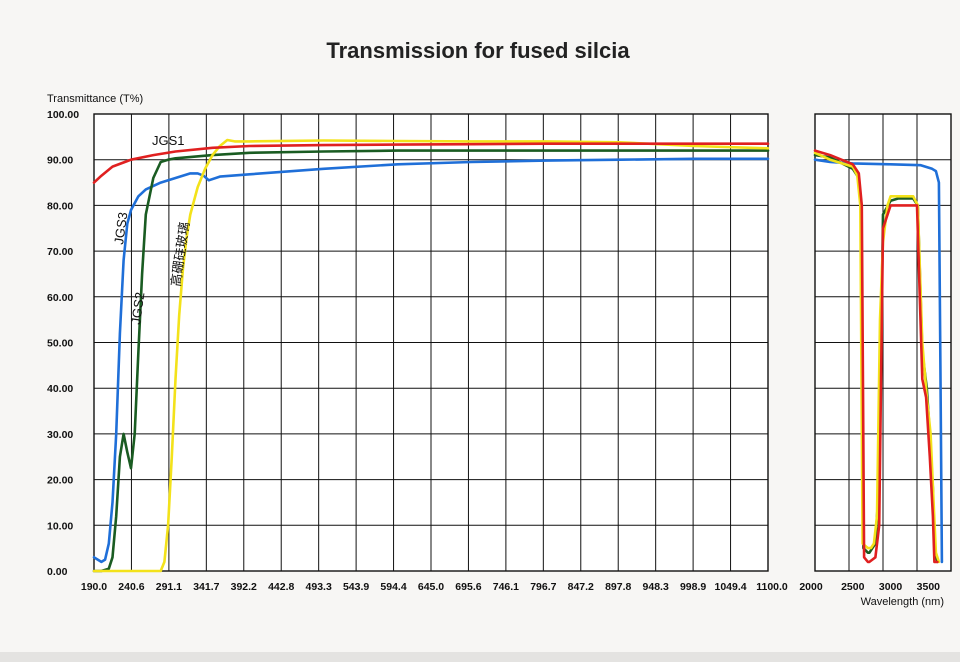 Image resolution: width=960 pixels, height=662 pixels. I want to click on x-axis-label: Wavelength (nm), so click(902, 602).